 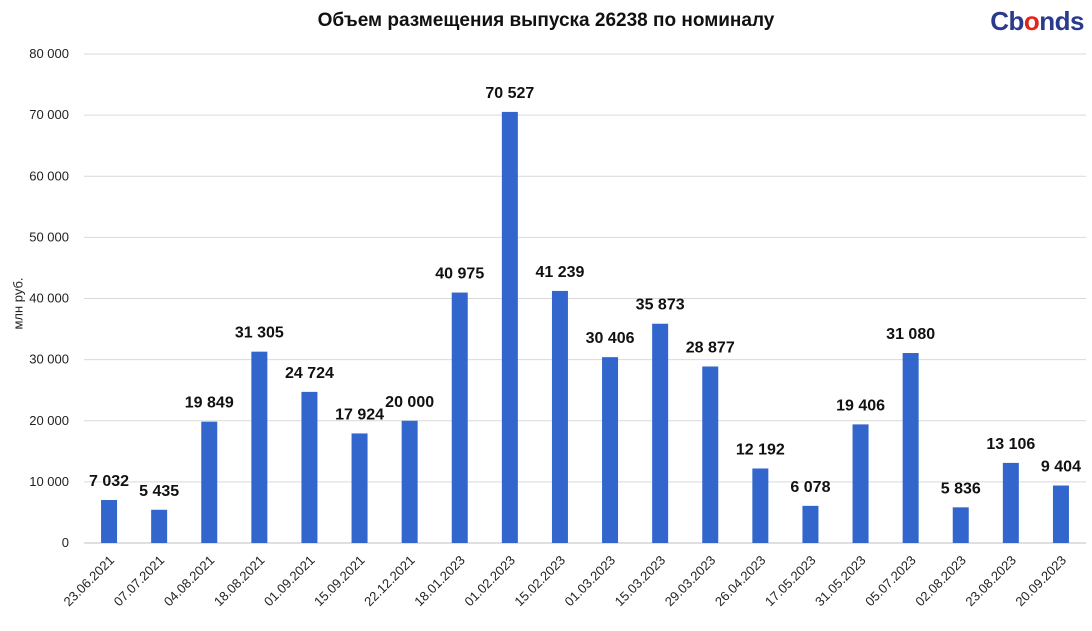 I want to click on x-tick-label: 29.03.2023, so click(x=690, y=581).